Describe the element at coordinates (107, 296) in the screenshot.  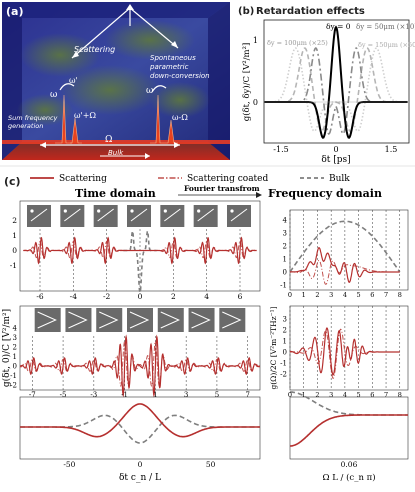
I see `time-top-xtick: -2` at that location.